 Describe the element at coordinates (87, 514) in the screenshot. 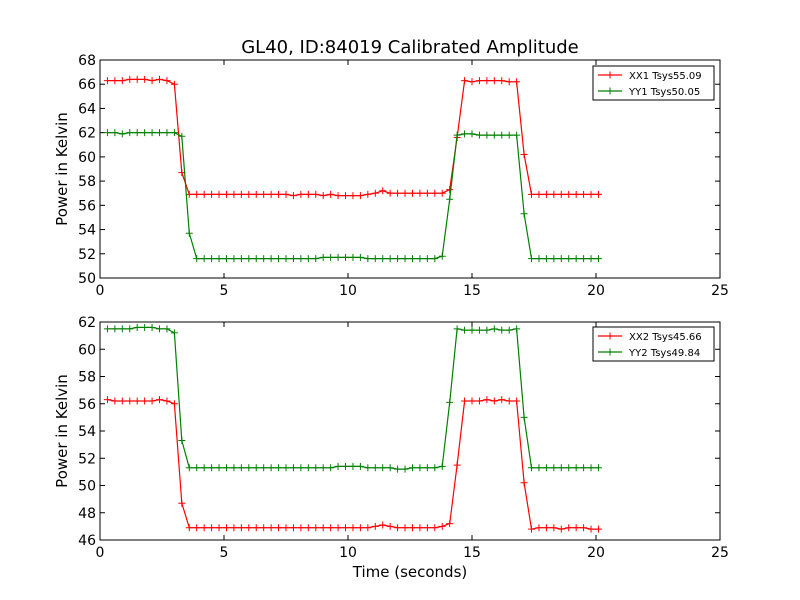

I see `y-tick-label: 48` at that location.